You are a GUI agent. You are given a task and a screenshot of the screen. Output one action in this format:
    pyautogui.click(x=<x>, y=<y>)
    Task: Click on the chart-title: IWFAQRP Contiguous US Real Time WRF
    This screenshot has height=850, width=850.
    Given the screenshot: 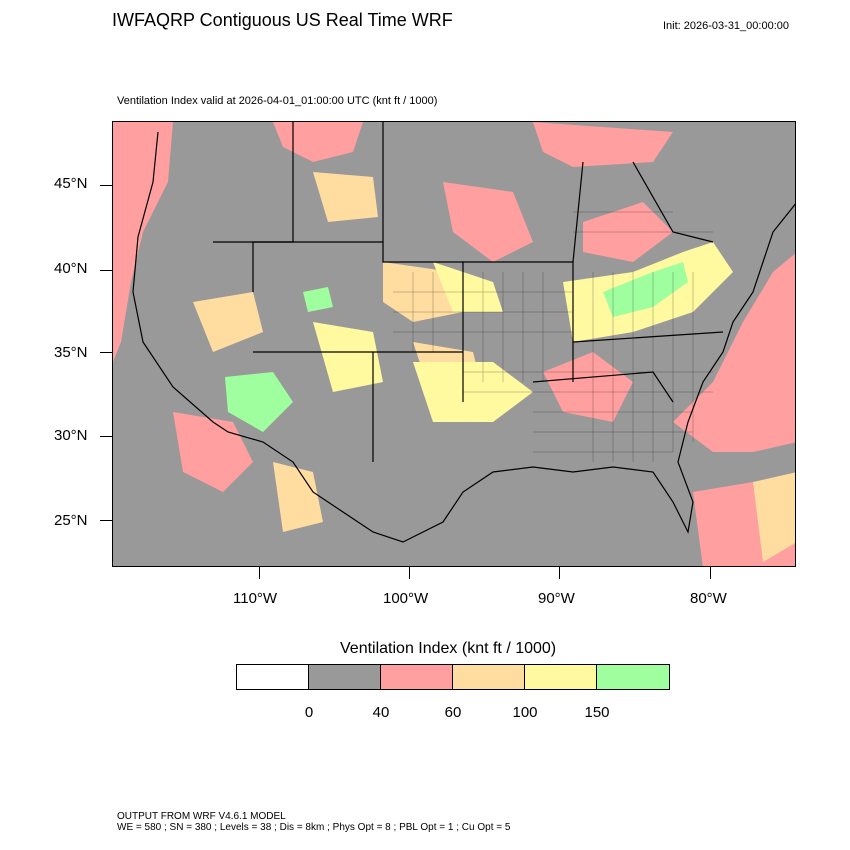 What is the action you would take?
    pyautogui.click(x=282, y=20)
    